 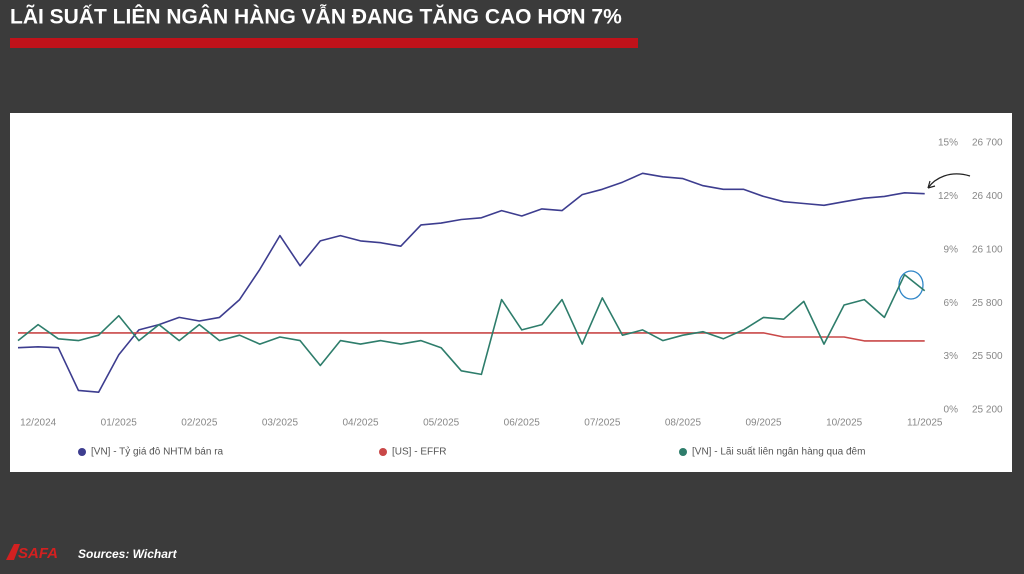 I want to click on x-tick-label: 02/2025, so click(x=199, y=423).